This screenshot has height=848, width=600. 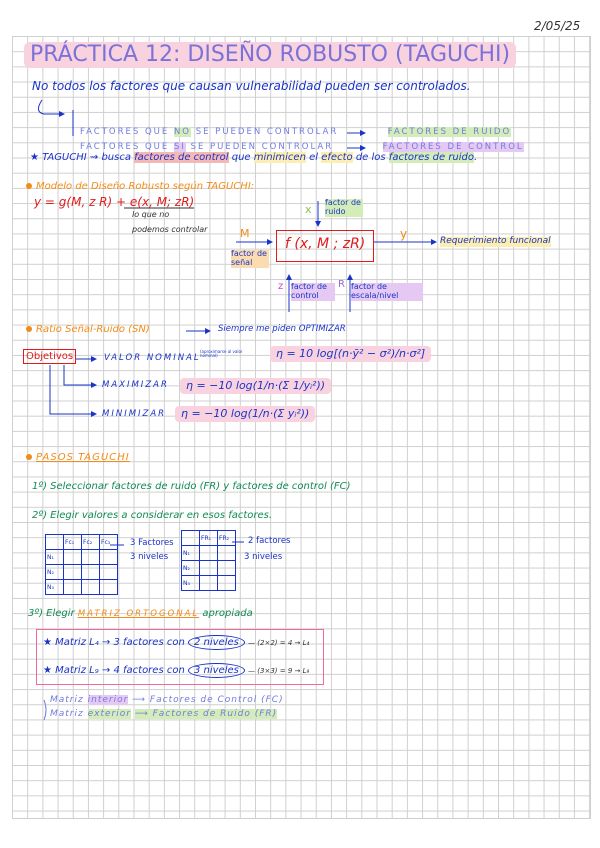 What do you see at coordinates (431, 157) in the screenshot?
I see `text: factores de ruido` at bounding box center [431, 157].